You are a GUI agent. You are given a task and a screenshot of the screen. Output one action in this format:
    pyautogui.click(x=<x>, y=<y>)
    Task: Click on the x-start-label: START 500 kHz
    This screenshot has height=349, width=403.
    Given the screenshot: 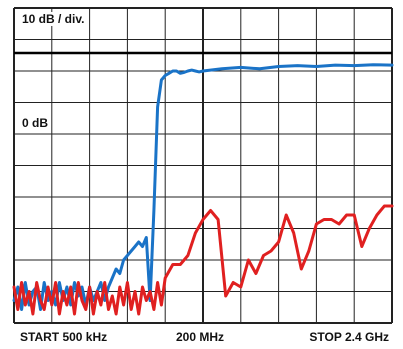 What is the action you would take?
    pyautogui.click(x=64, y=337)
    